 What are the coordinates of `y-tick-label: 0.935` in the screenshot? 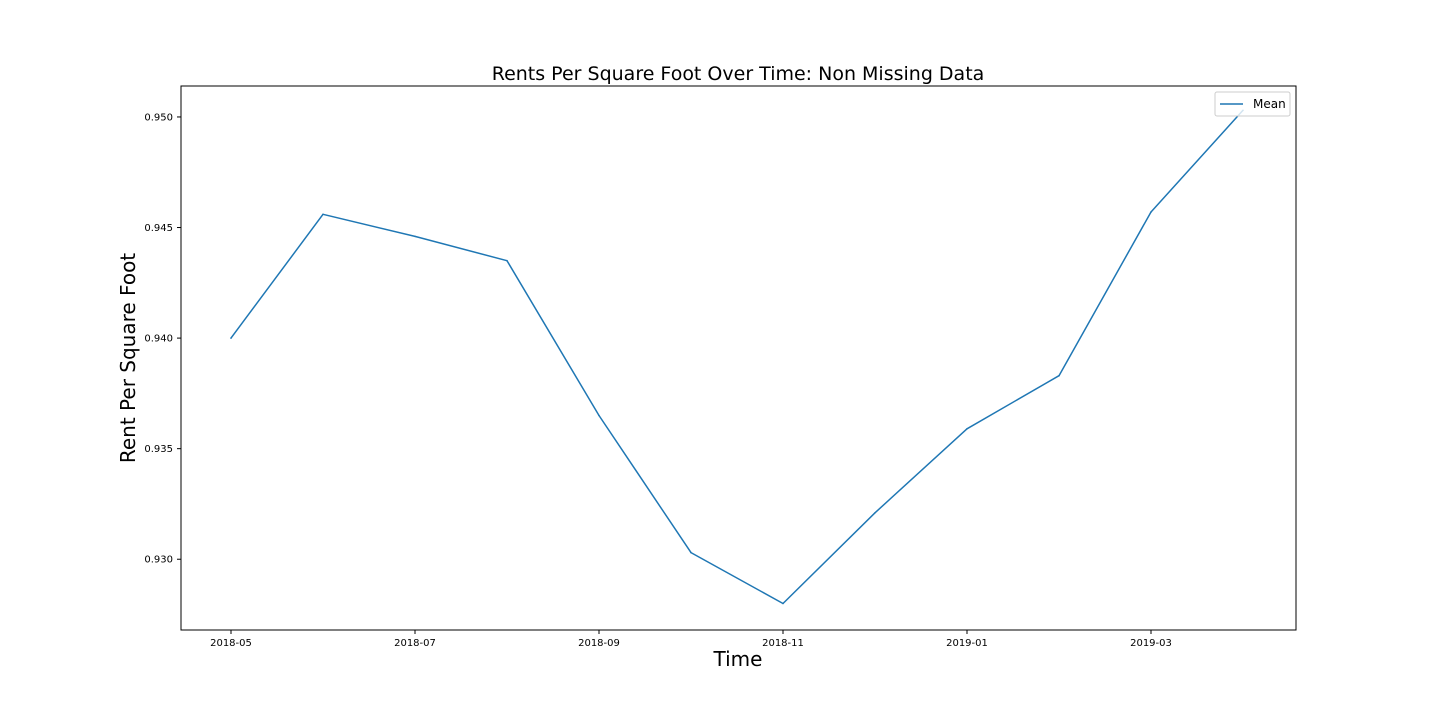 It's located at (158, 449).